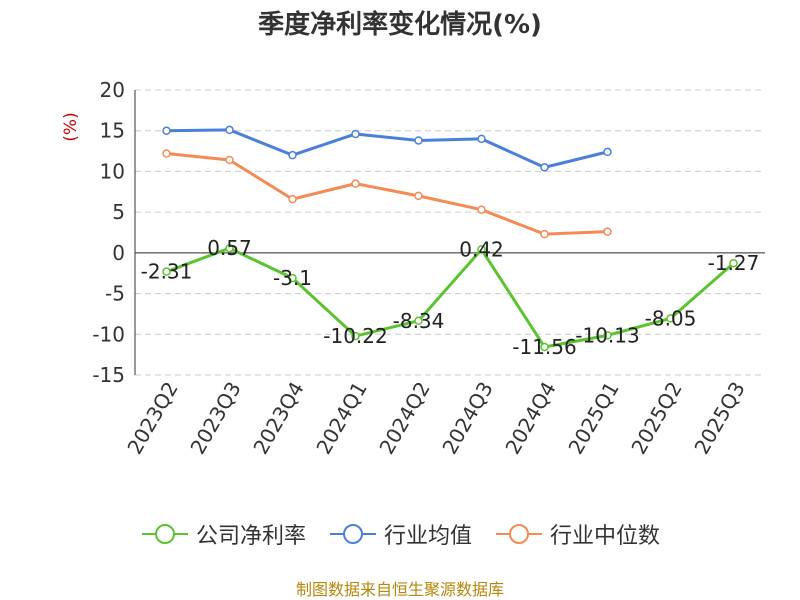 The image size is (800, 600). Describe the element at coordinates (108, 334) in the screenshot. I see `y-tick-label: -10` at that location.